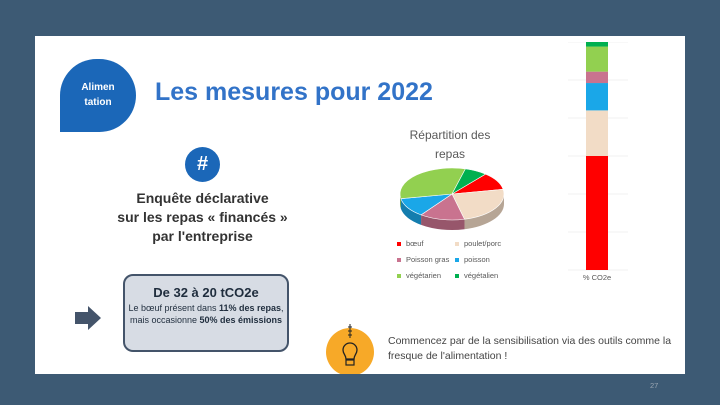 The image size is (720, 405). What do you see at coordinates (415, 243) in the screenshot?
I see `legend-label: bœuf` at bounding box center [415, 243].